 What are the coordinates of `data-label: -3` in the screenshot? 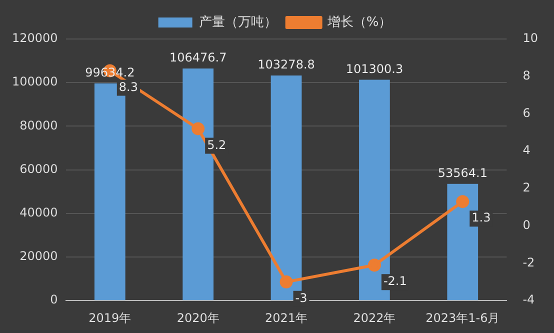 It's located at (301, 298).